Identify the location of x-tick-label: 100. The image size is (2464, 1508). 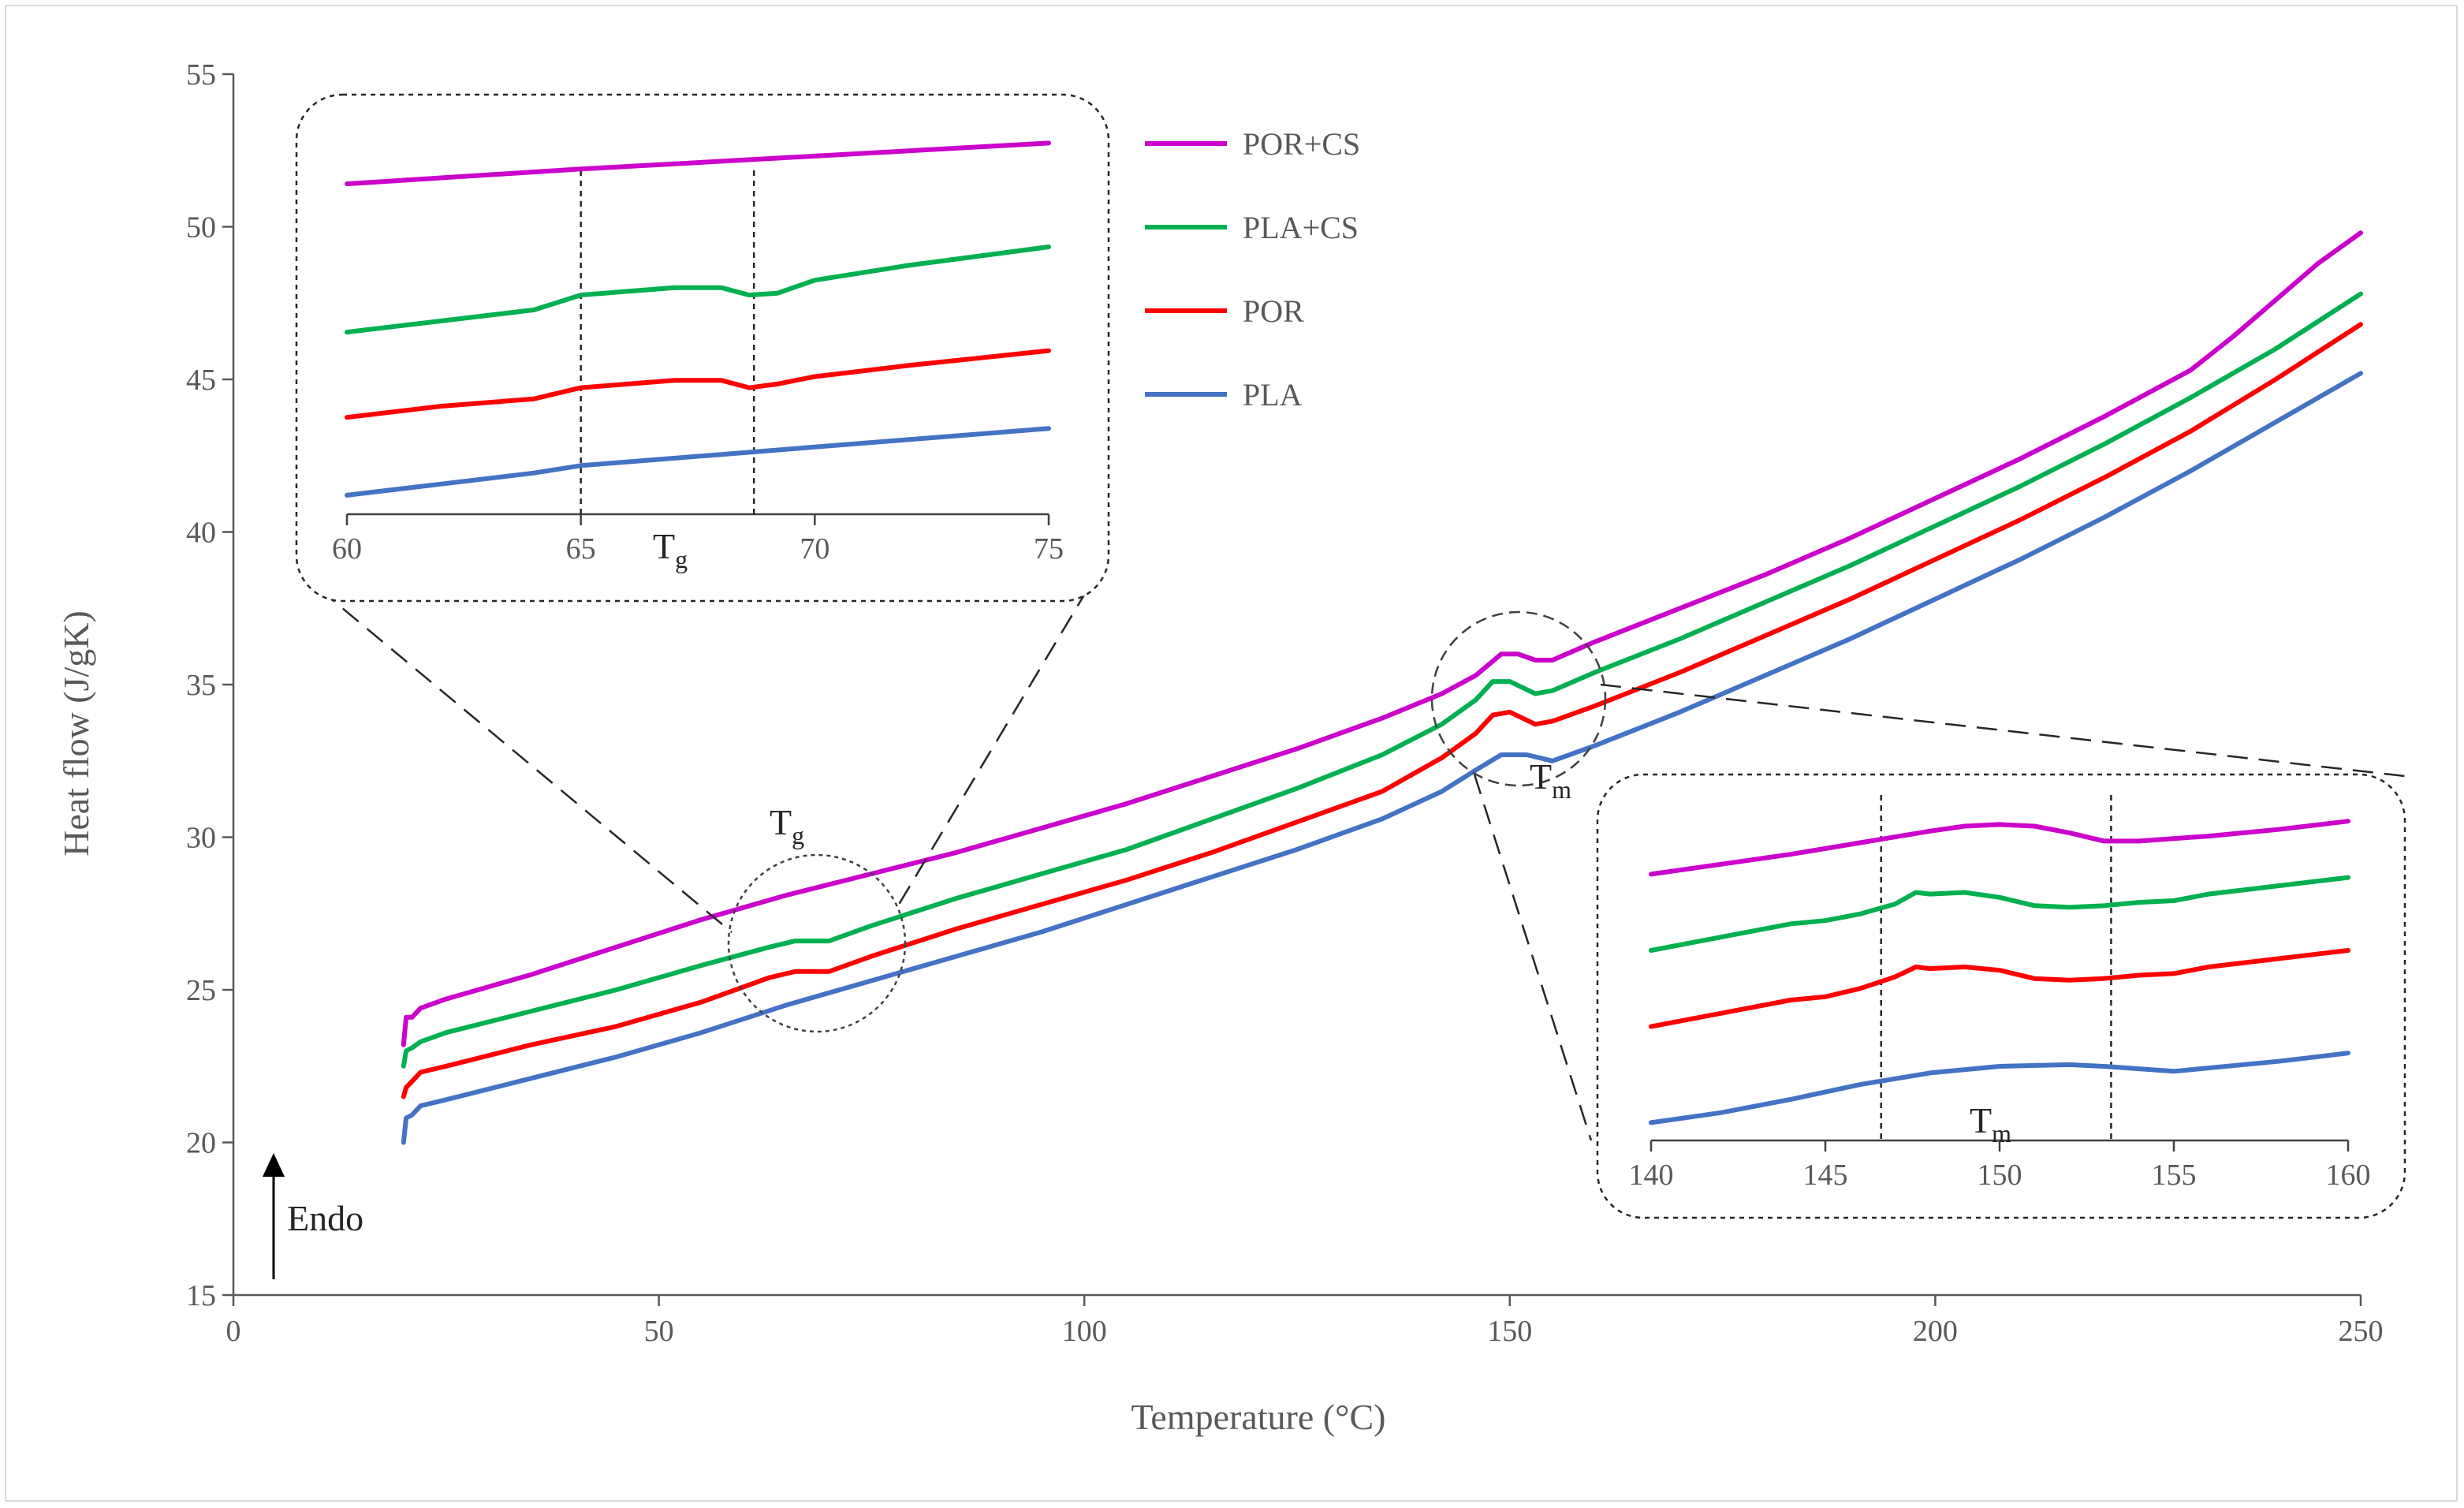
(1084, 1331).